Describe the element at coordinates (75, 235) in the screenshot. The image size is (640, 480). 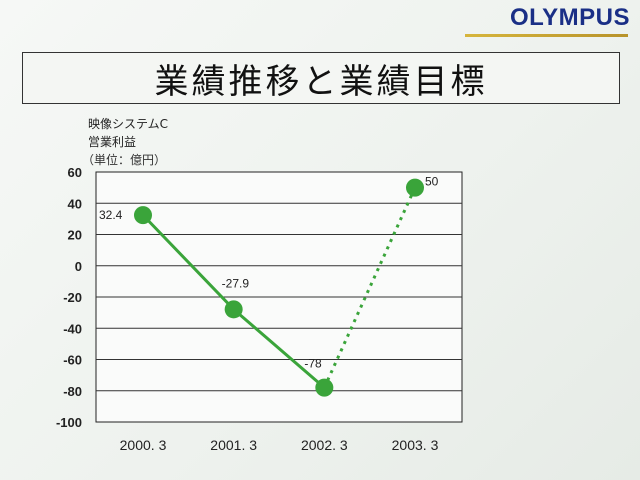
I see `y-tick-label: 20` at that location.